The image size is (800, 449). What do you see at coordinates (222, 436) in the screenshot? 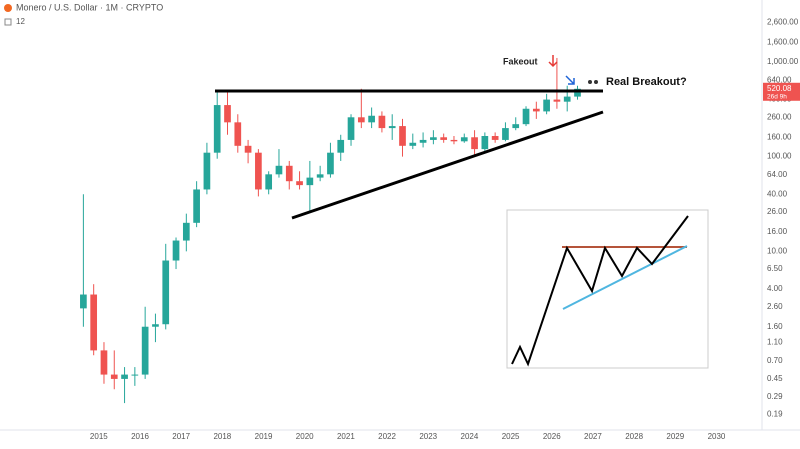
I see `x-tick-label: 2018` at bounding box center [222, 436].